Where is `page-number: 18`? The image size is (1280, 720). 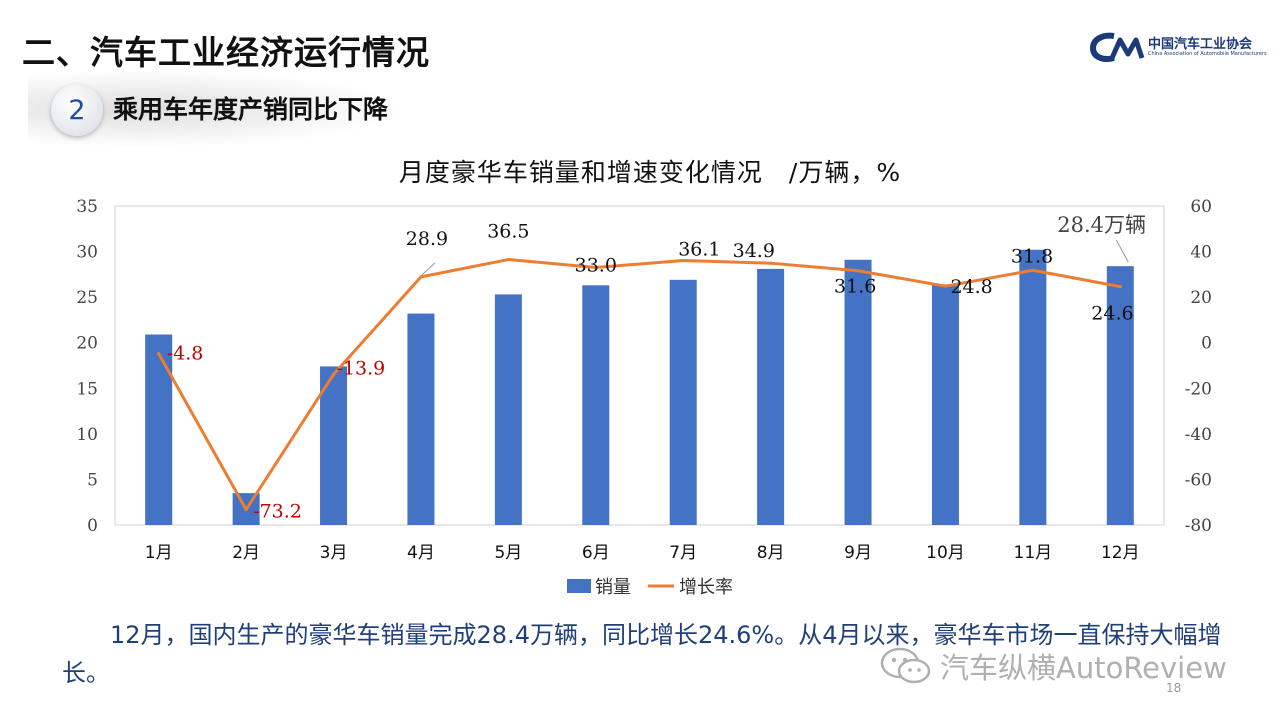 page-number: 18 is located at coordinates (1174, 688).